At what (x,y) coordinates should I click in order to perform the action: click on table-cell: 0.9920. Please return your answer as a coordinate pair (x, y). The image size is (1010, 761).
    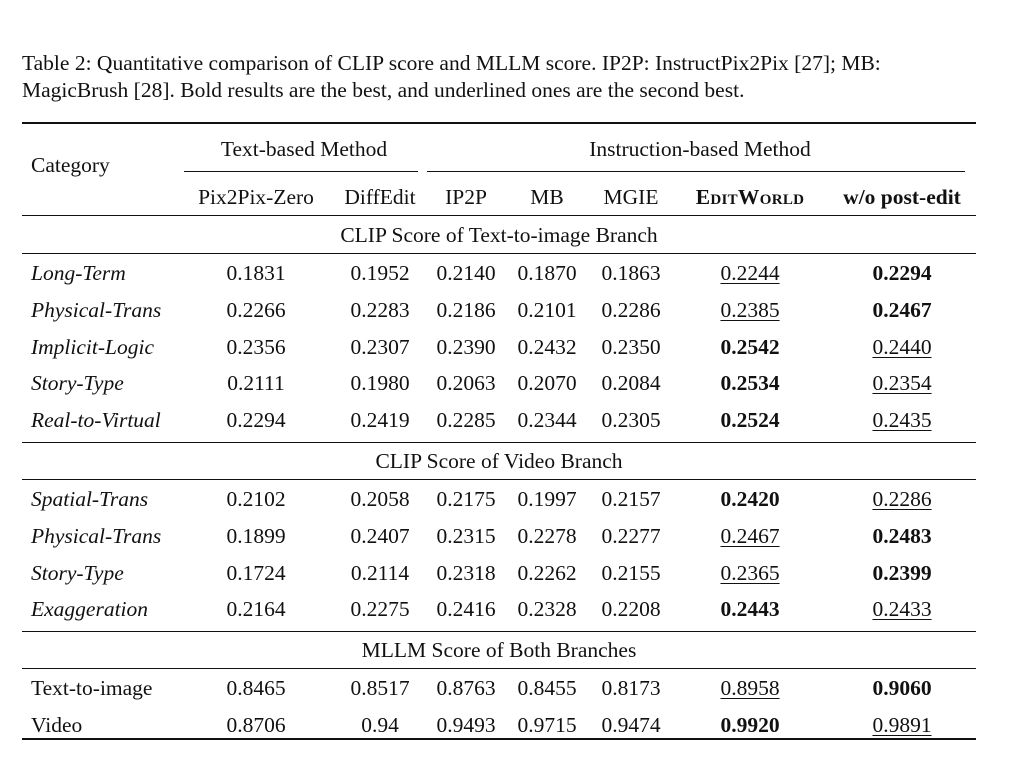
    Looking at the image, I should click on (750, 725).